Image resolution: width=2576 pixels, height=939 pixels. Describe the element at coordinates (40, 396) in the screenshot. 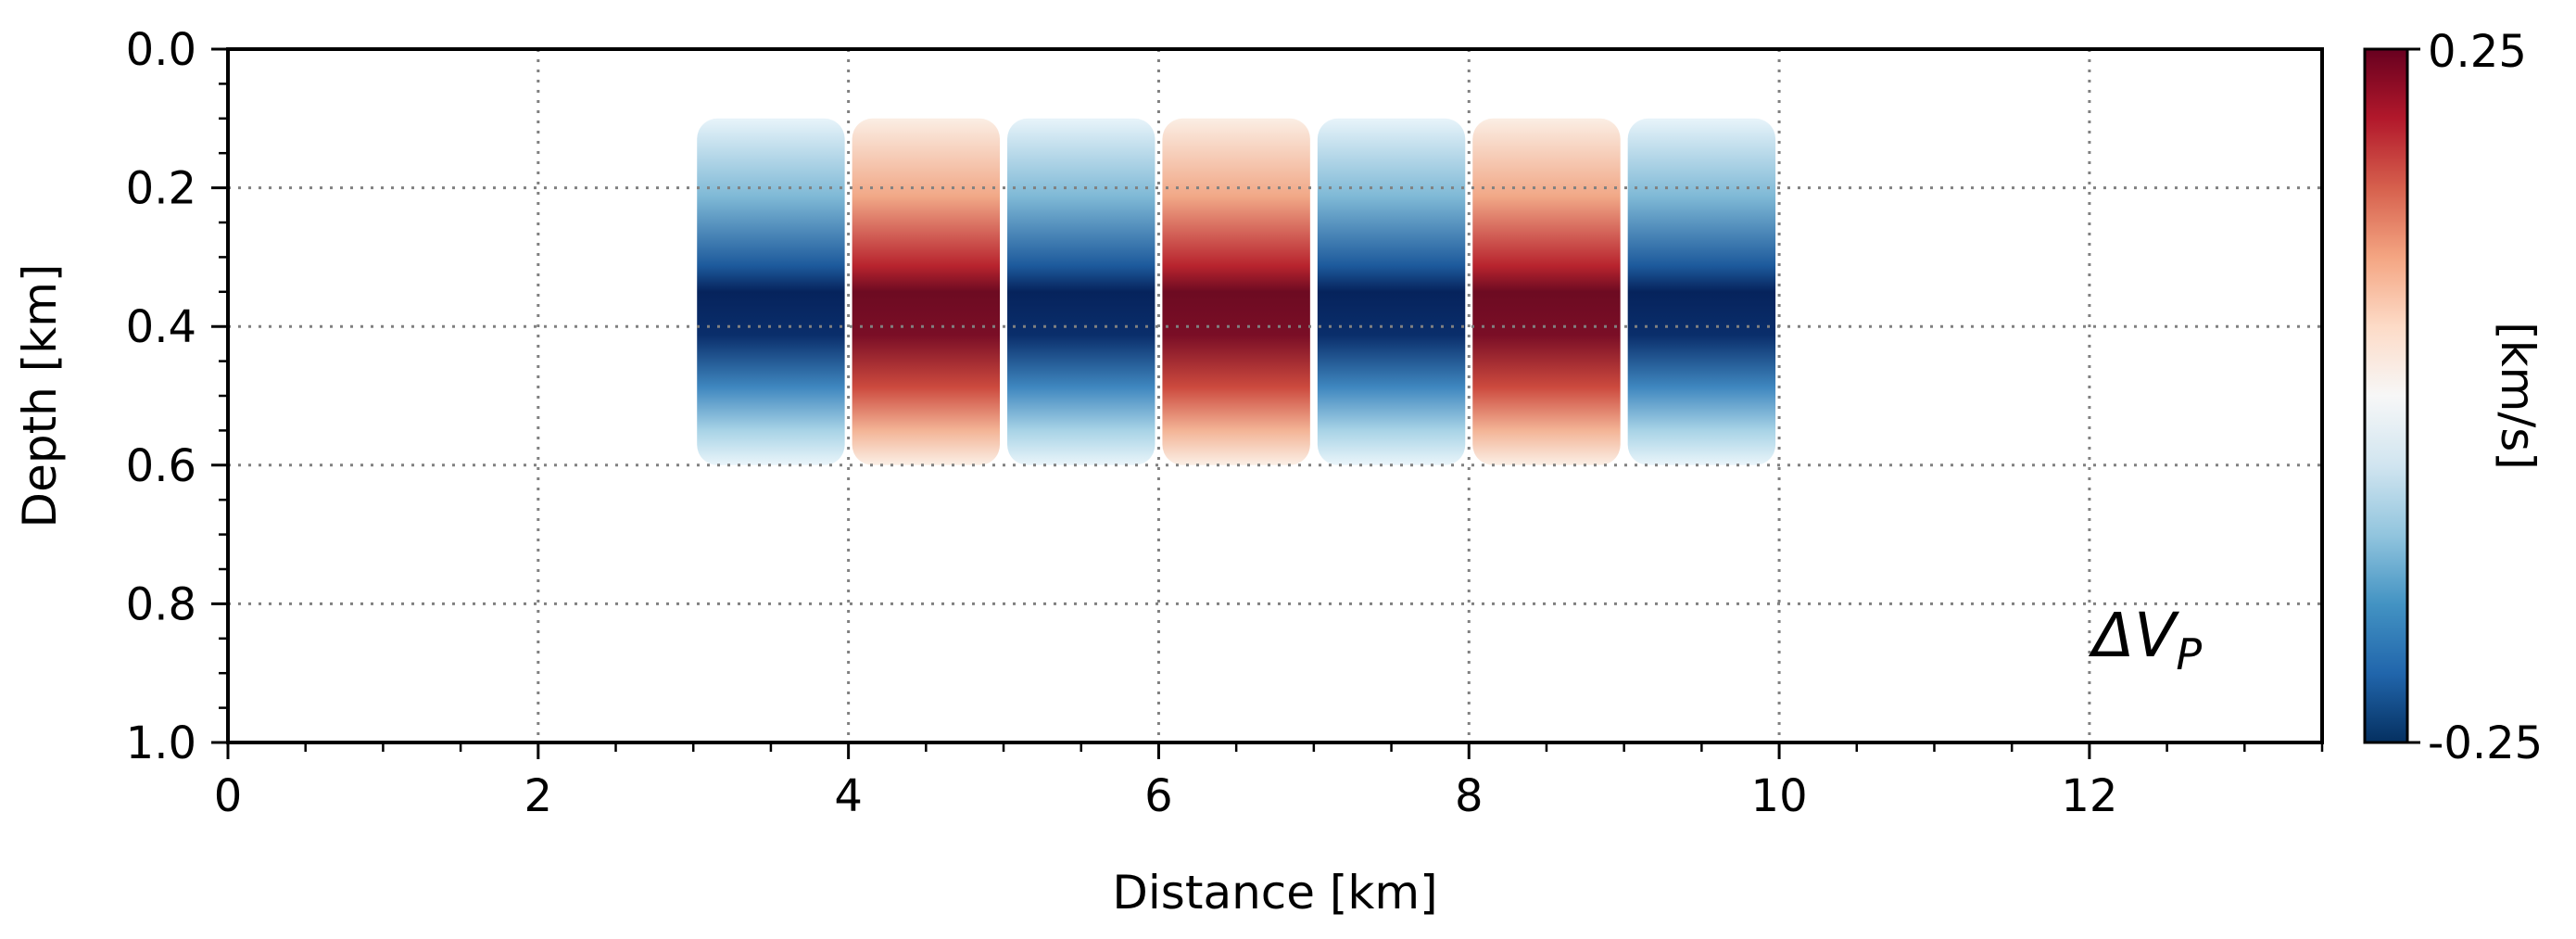

I see `y-axis-label: Depth [km]` at that location.